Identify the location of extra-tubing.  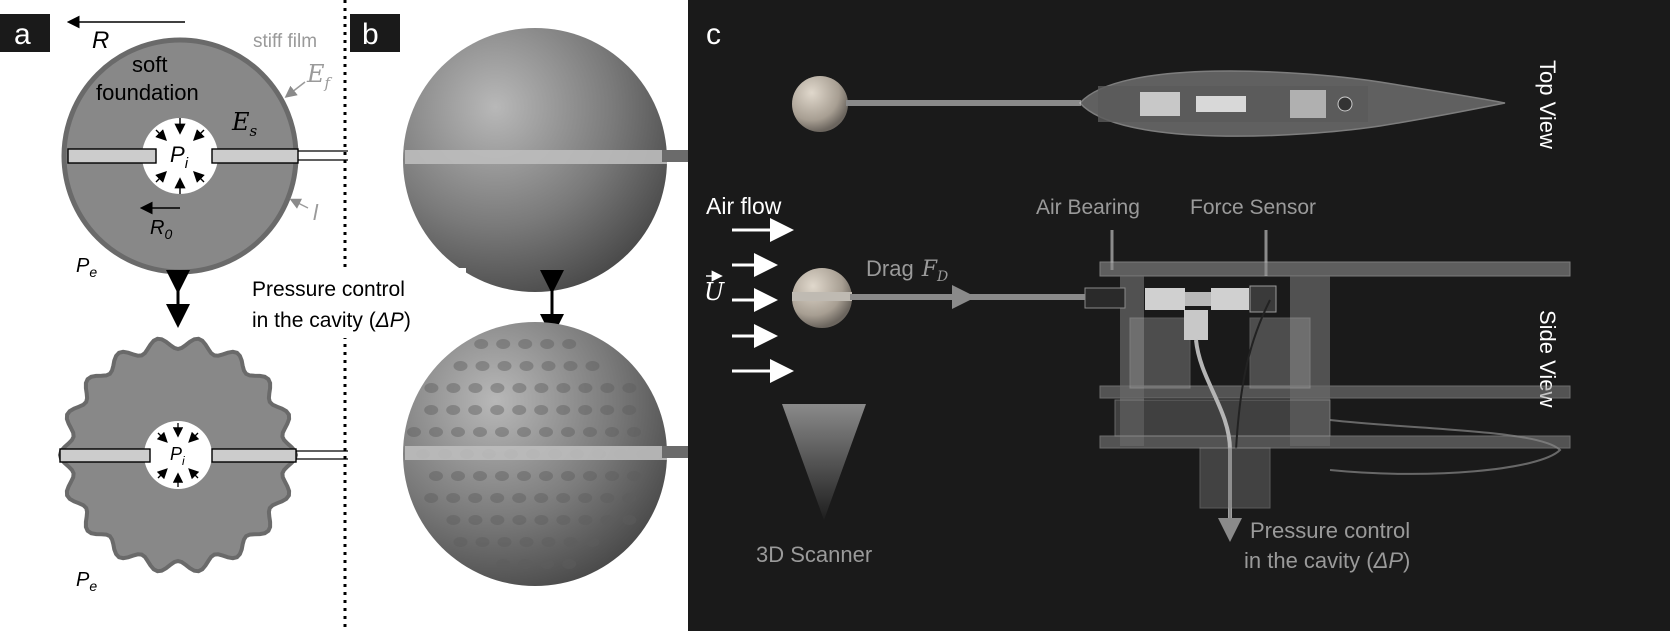
(1445, 447).